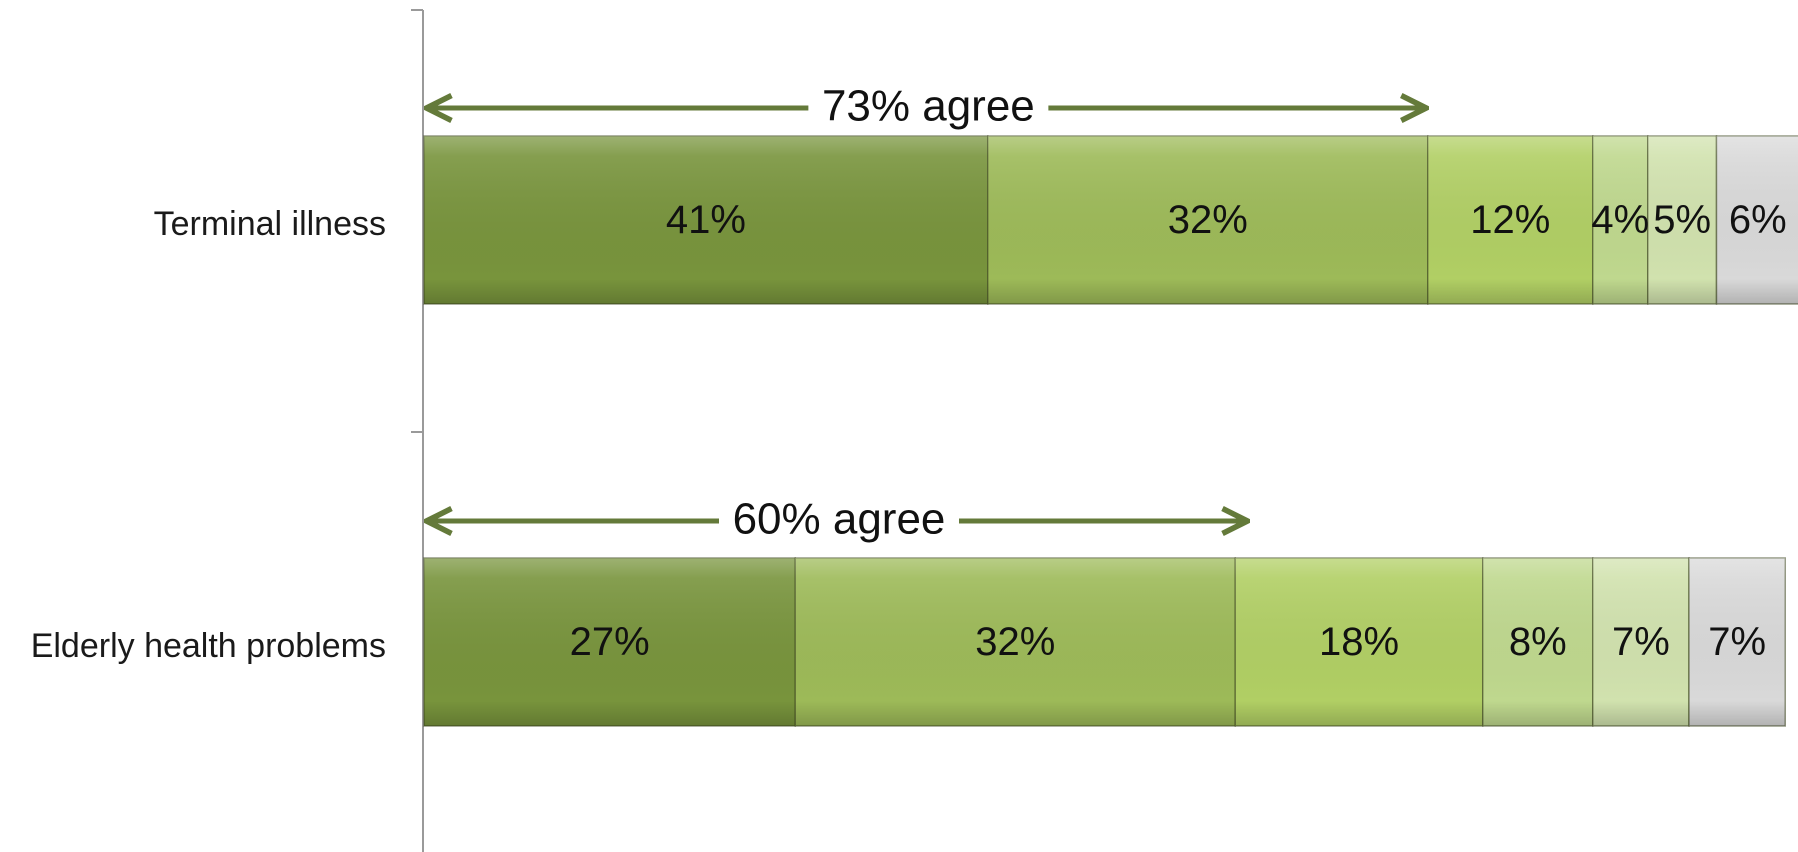  What do you see at coordinates (1620, 220) in the screenshot?
I see `data-label: 4%` at bounding box center [1620, 220].